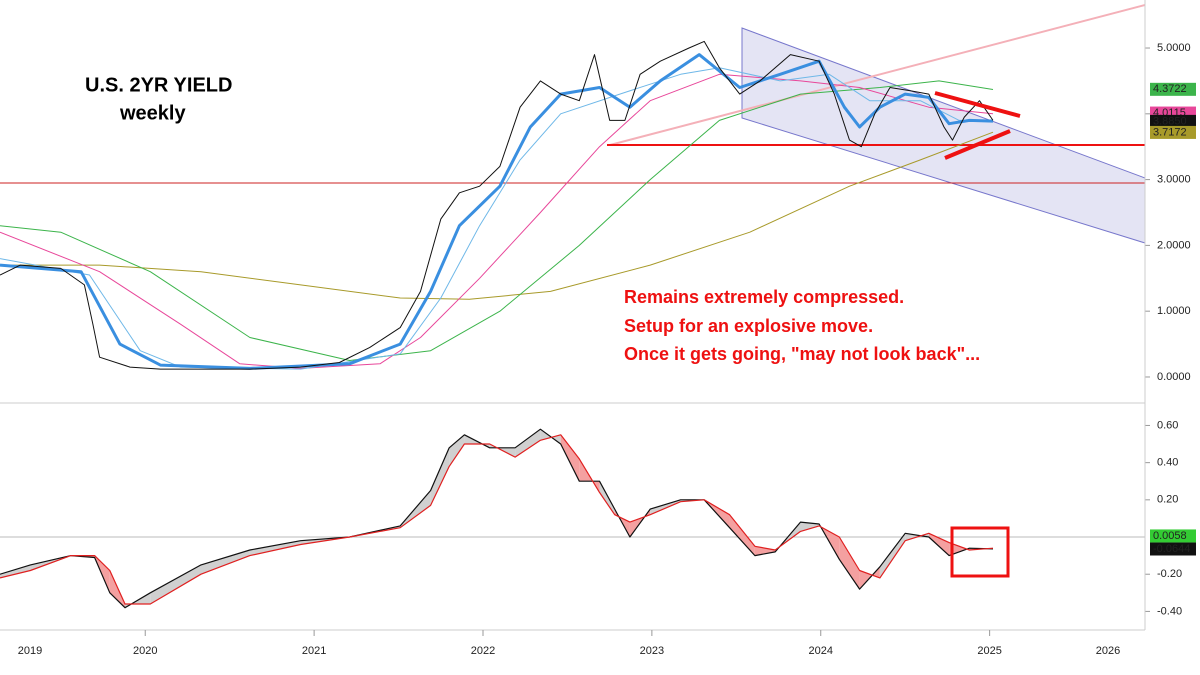 This screenshot has width=1200, height=675. Describe the element at coordinates (1174, 48) in the screenshot. I see `y-tick-label: 5.0000` at that location.